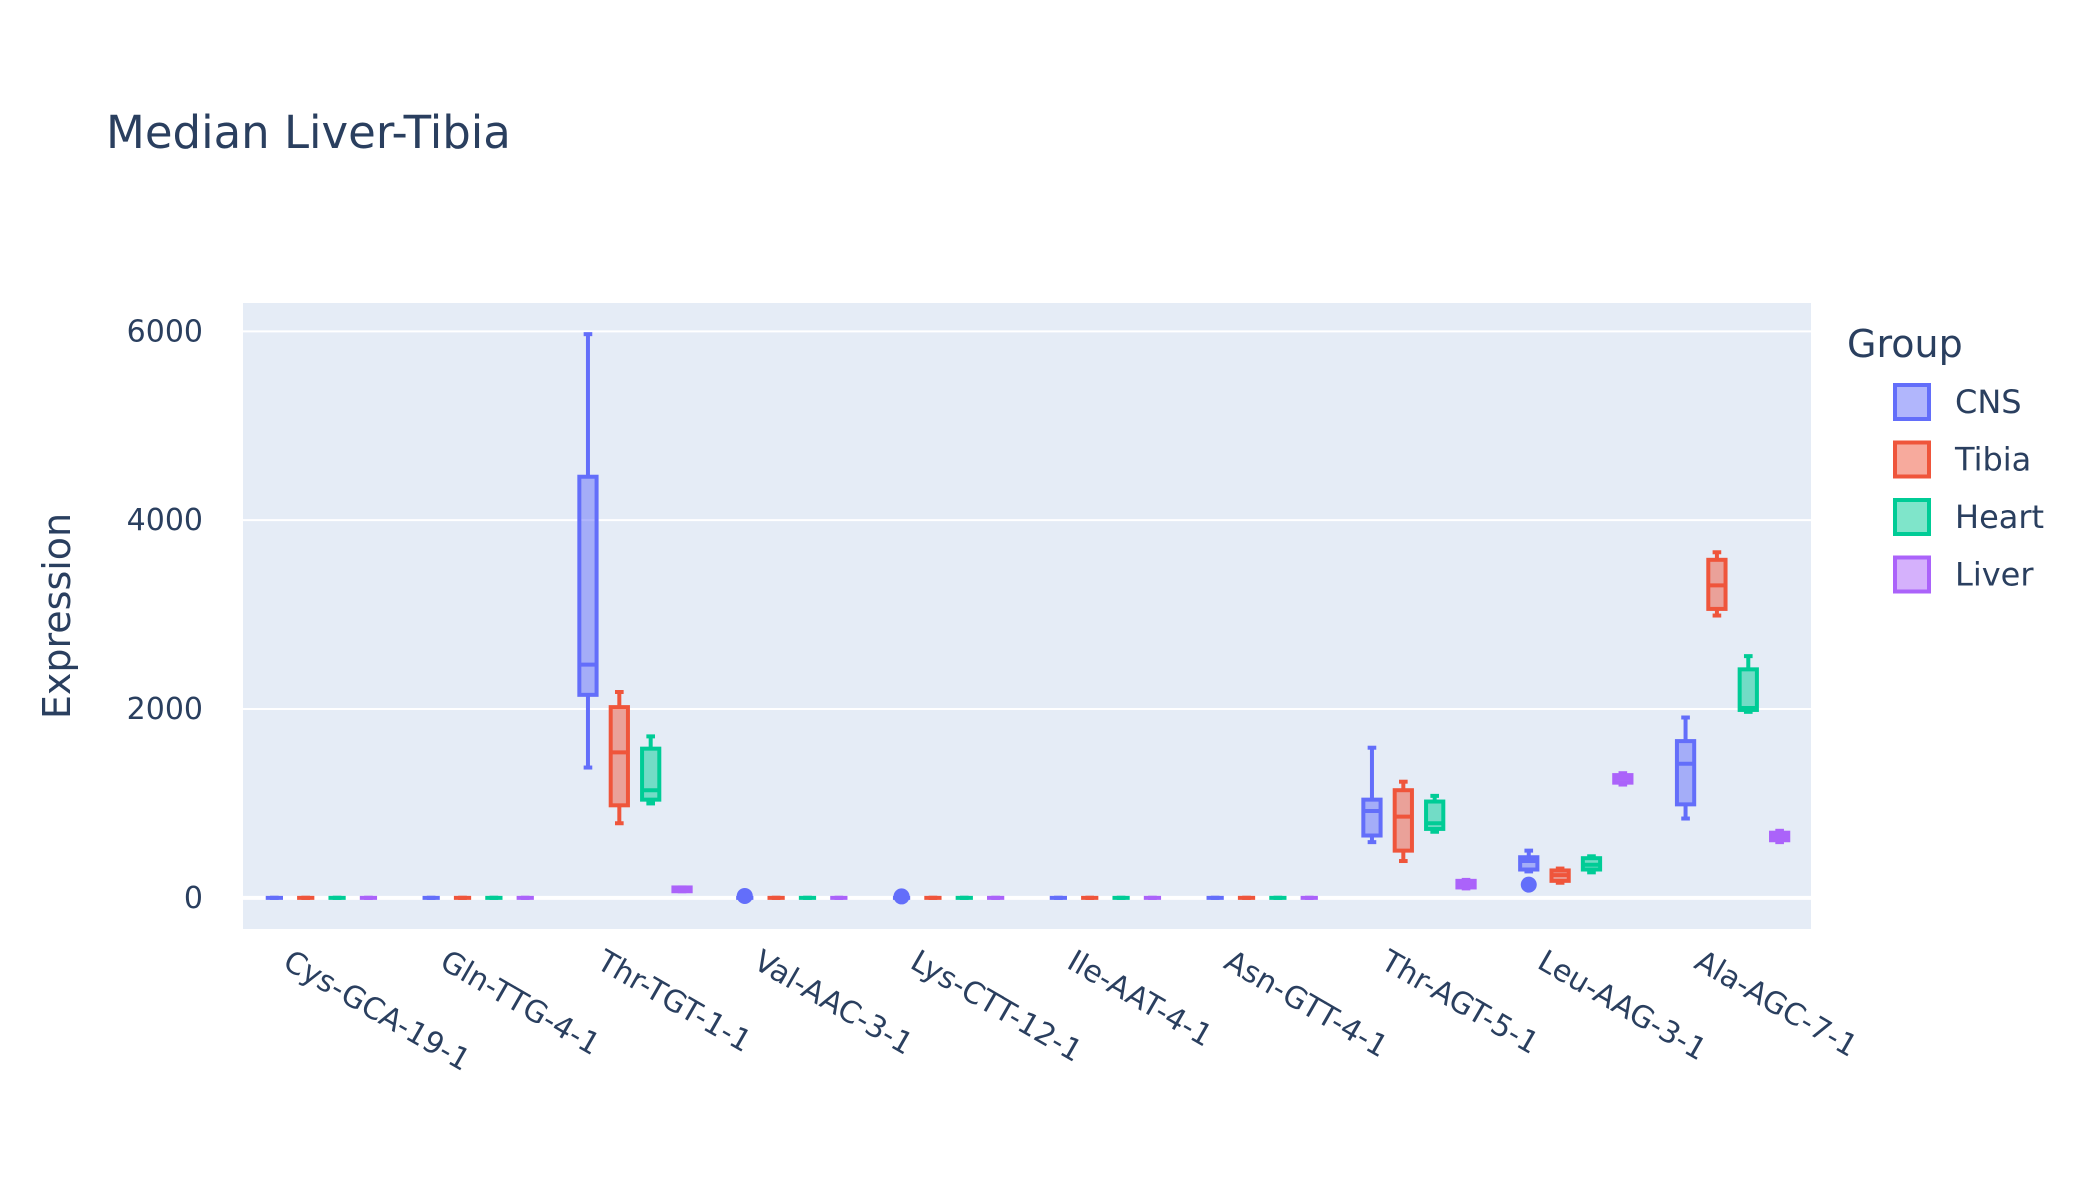 The width and height of the screenshot is (2100, 1200). I want to click on y-tick-label: 2000, so click(165, 709).